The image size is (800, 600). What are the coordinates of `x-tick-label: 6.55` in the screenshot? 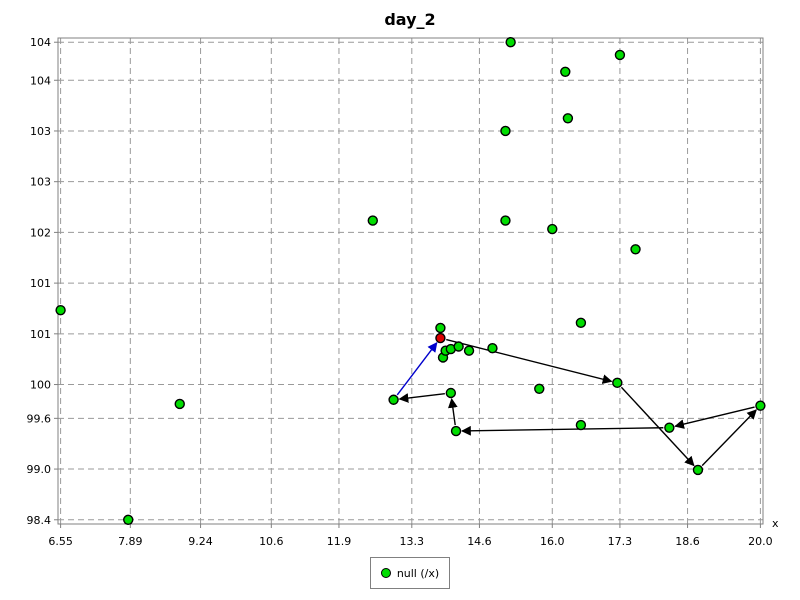 It's located at (60, 541).